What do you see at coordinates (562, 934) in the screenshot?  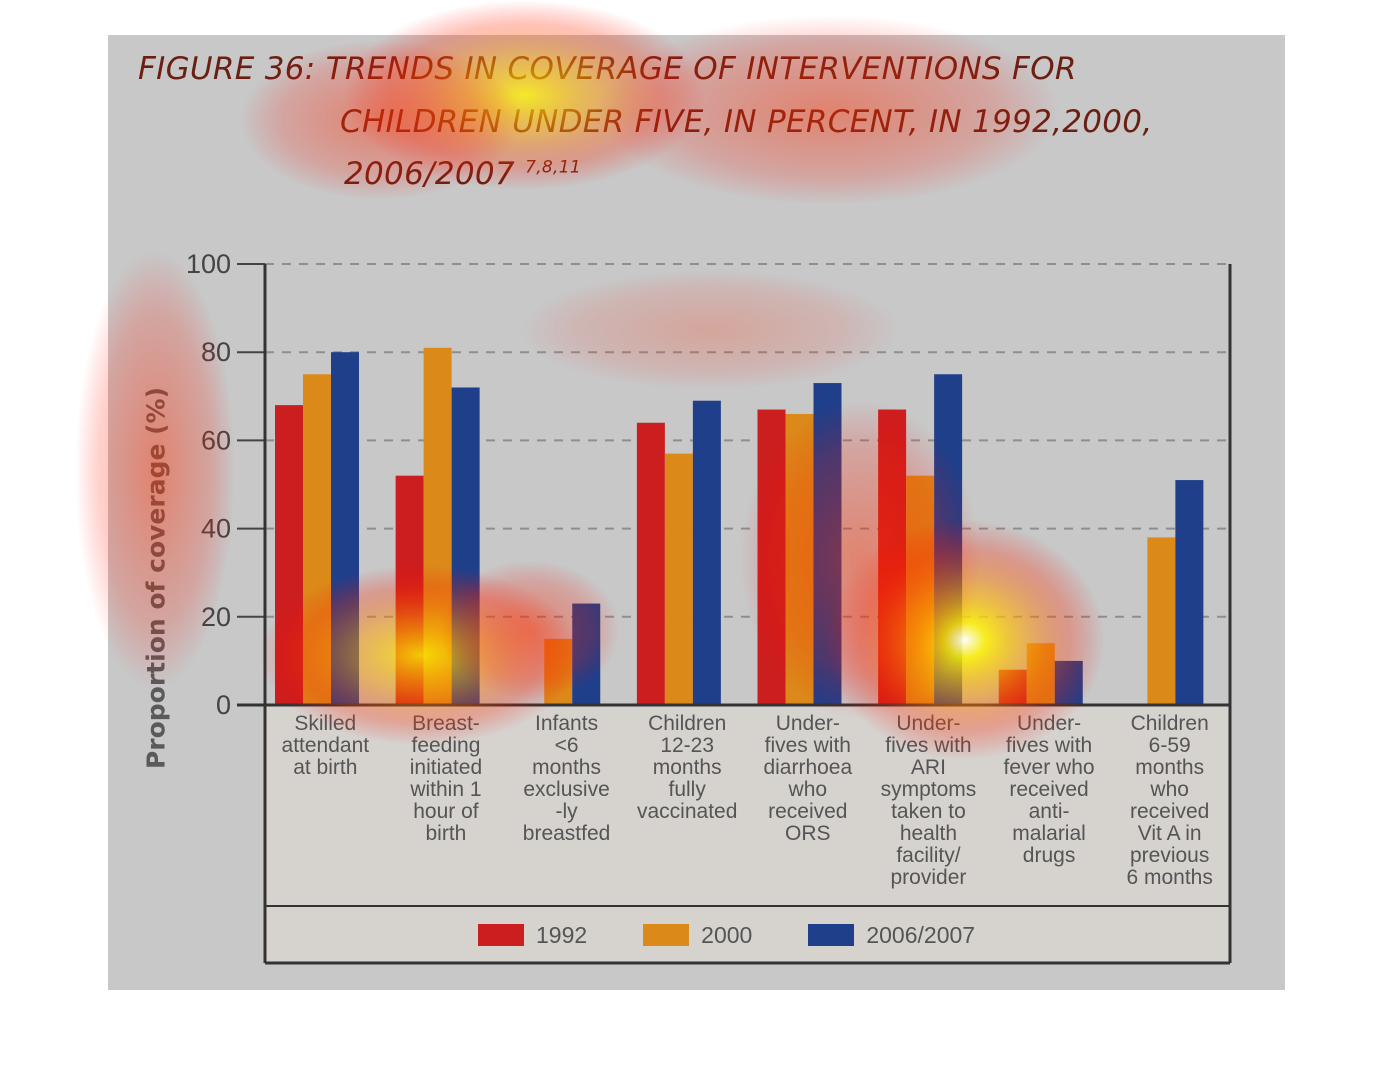 I see `legend-label: 1992` at bounding box center [562, 934].